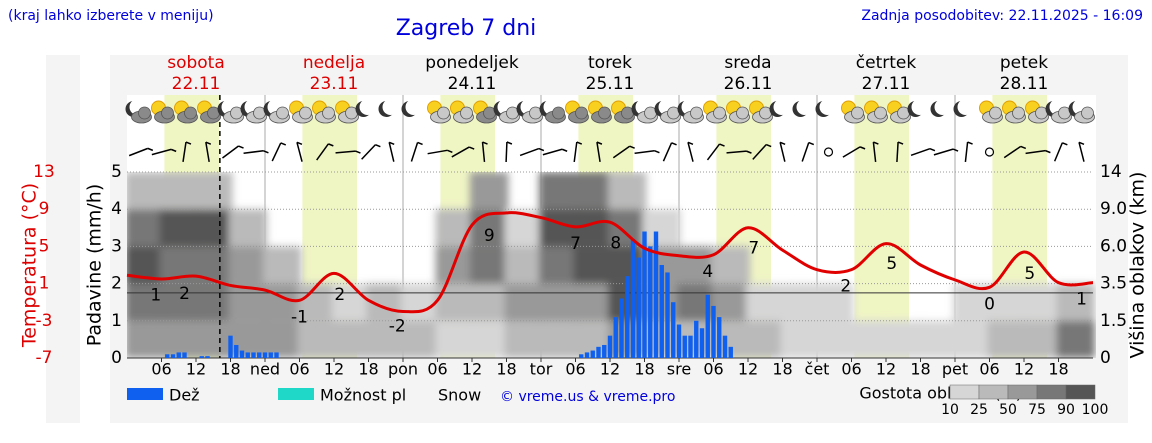  What do you see at coordinates (587, 397) in the screenshot?
I see `credit: © vreme.us & vreme.pro` at bounding box center [587, 397].